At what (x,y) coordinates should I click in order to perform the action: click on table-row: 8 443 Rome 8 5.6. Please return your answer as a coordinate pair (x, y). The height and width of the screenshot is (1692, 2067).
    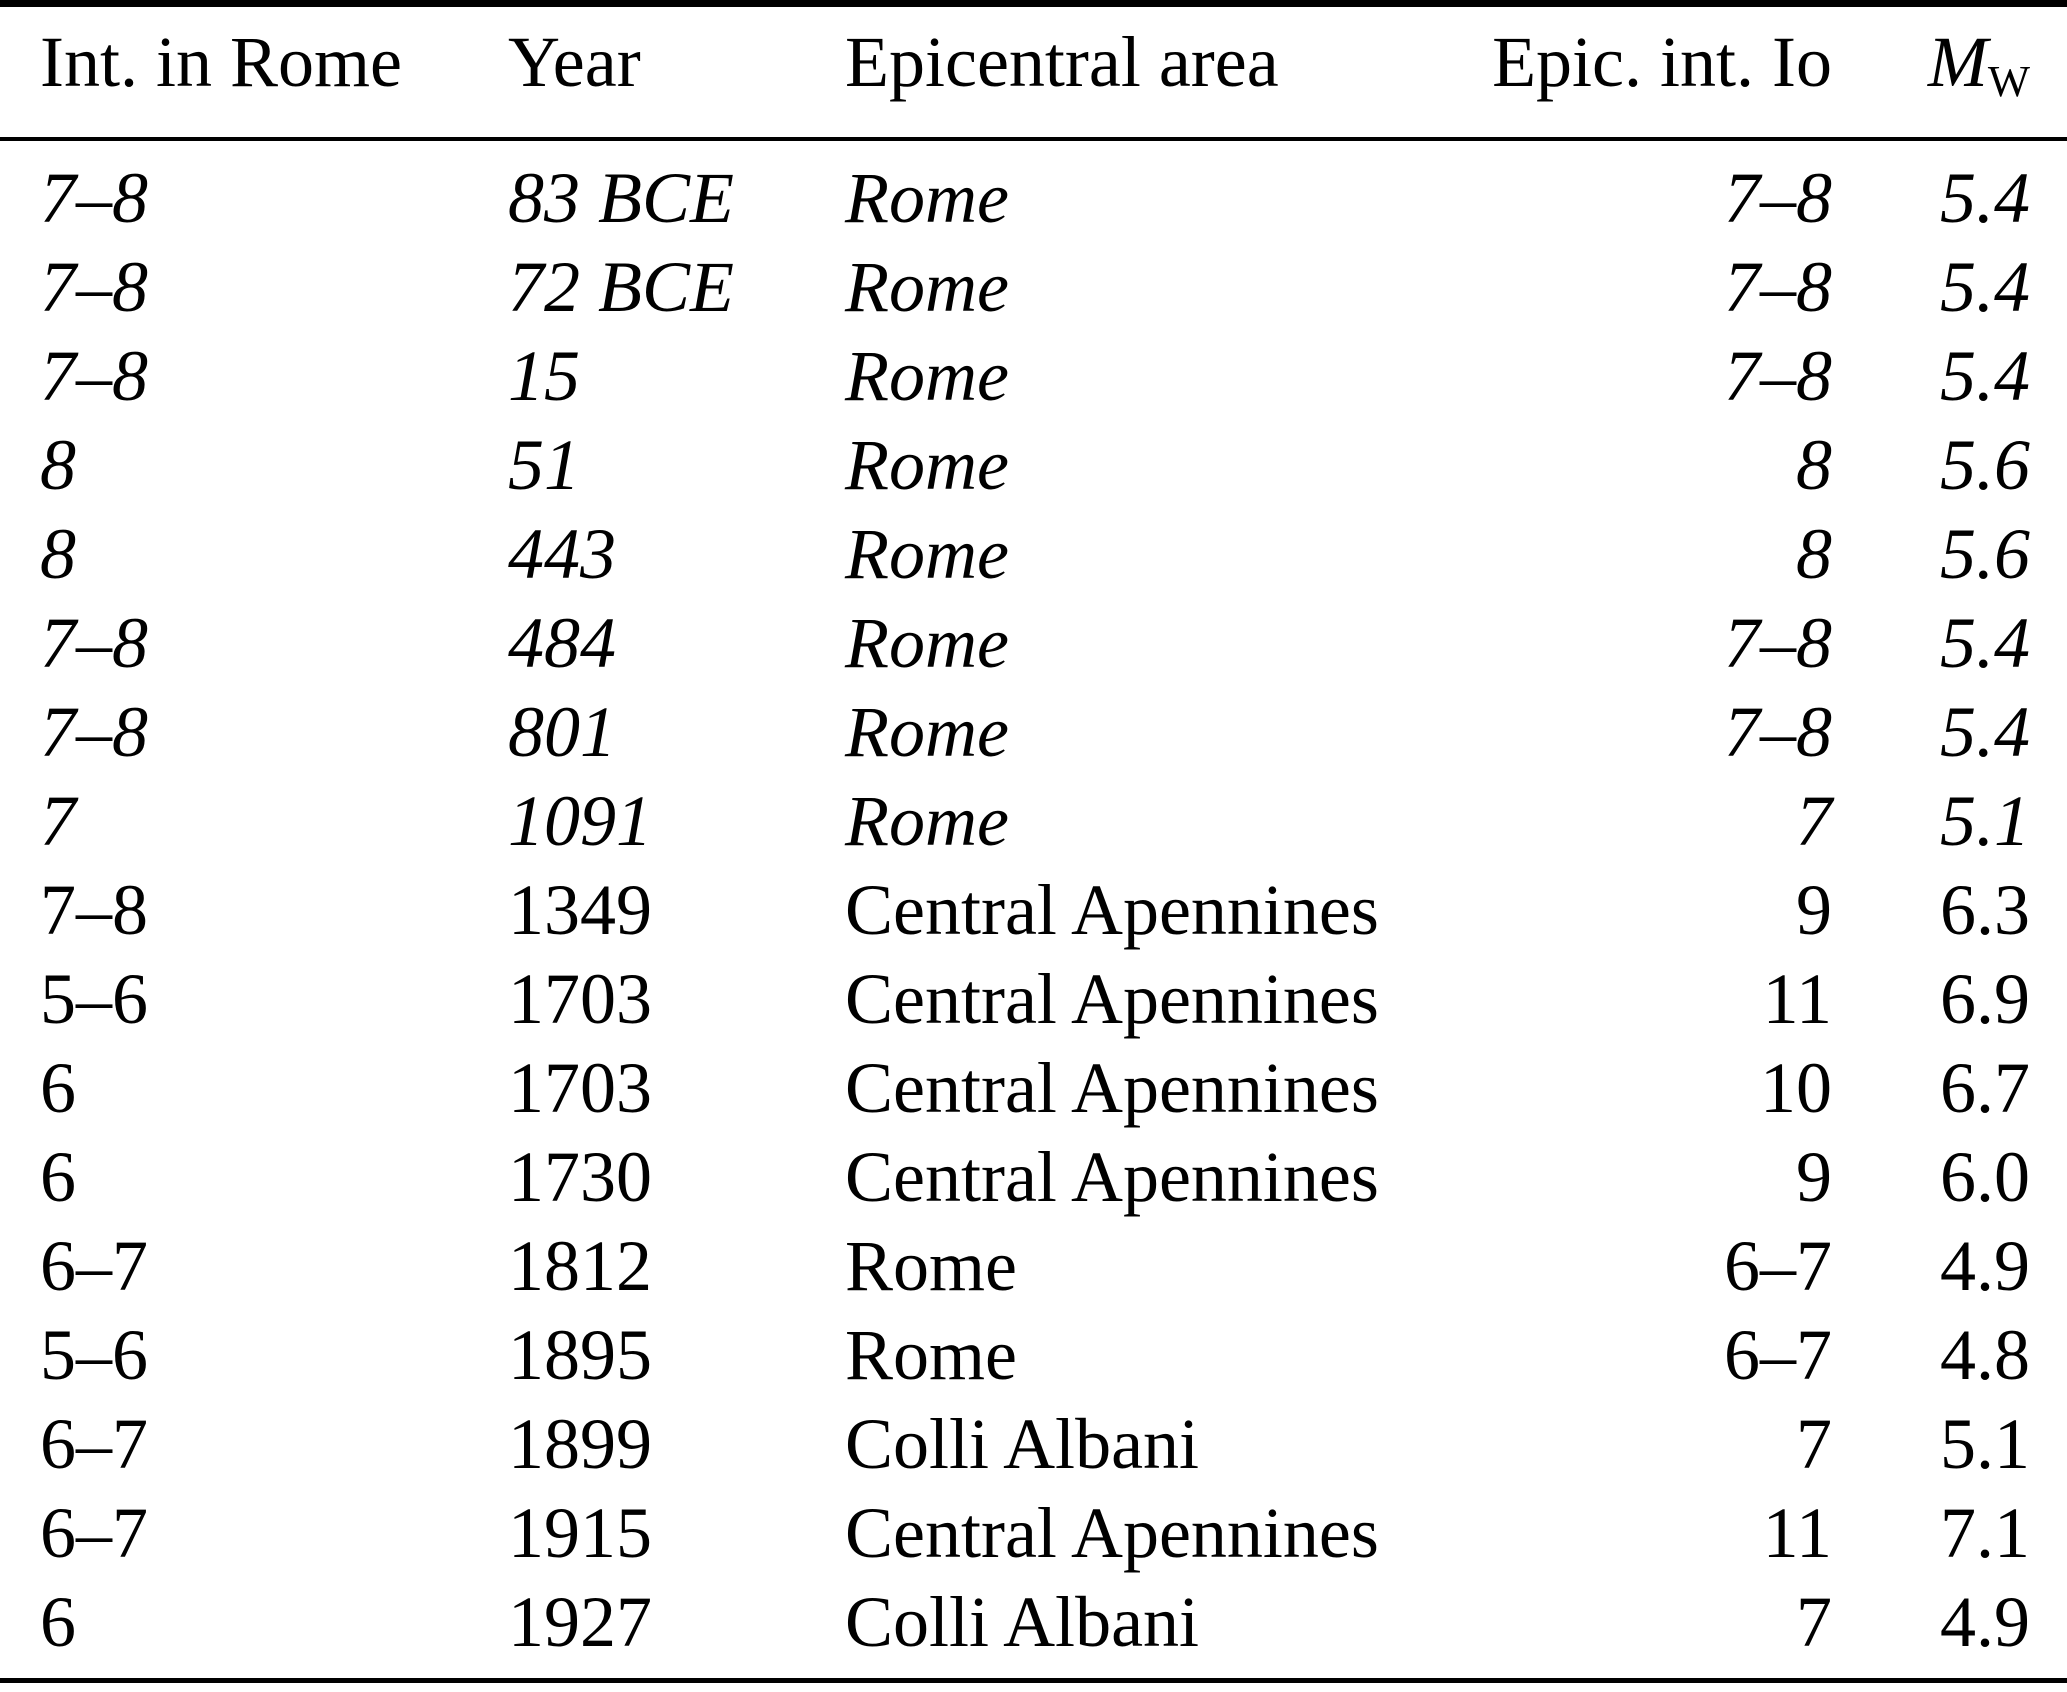
    Looking at the image, I should click on (1033, 553).